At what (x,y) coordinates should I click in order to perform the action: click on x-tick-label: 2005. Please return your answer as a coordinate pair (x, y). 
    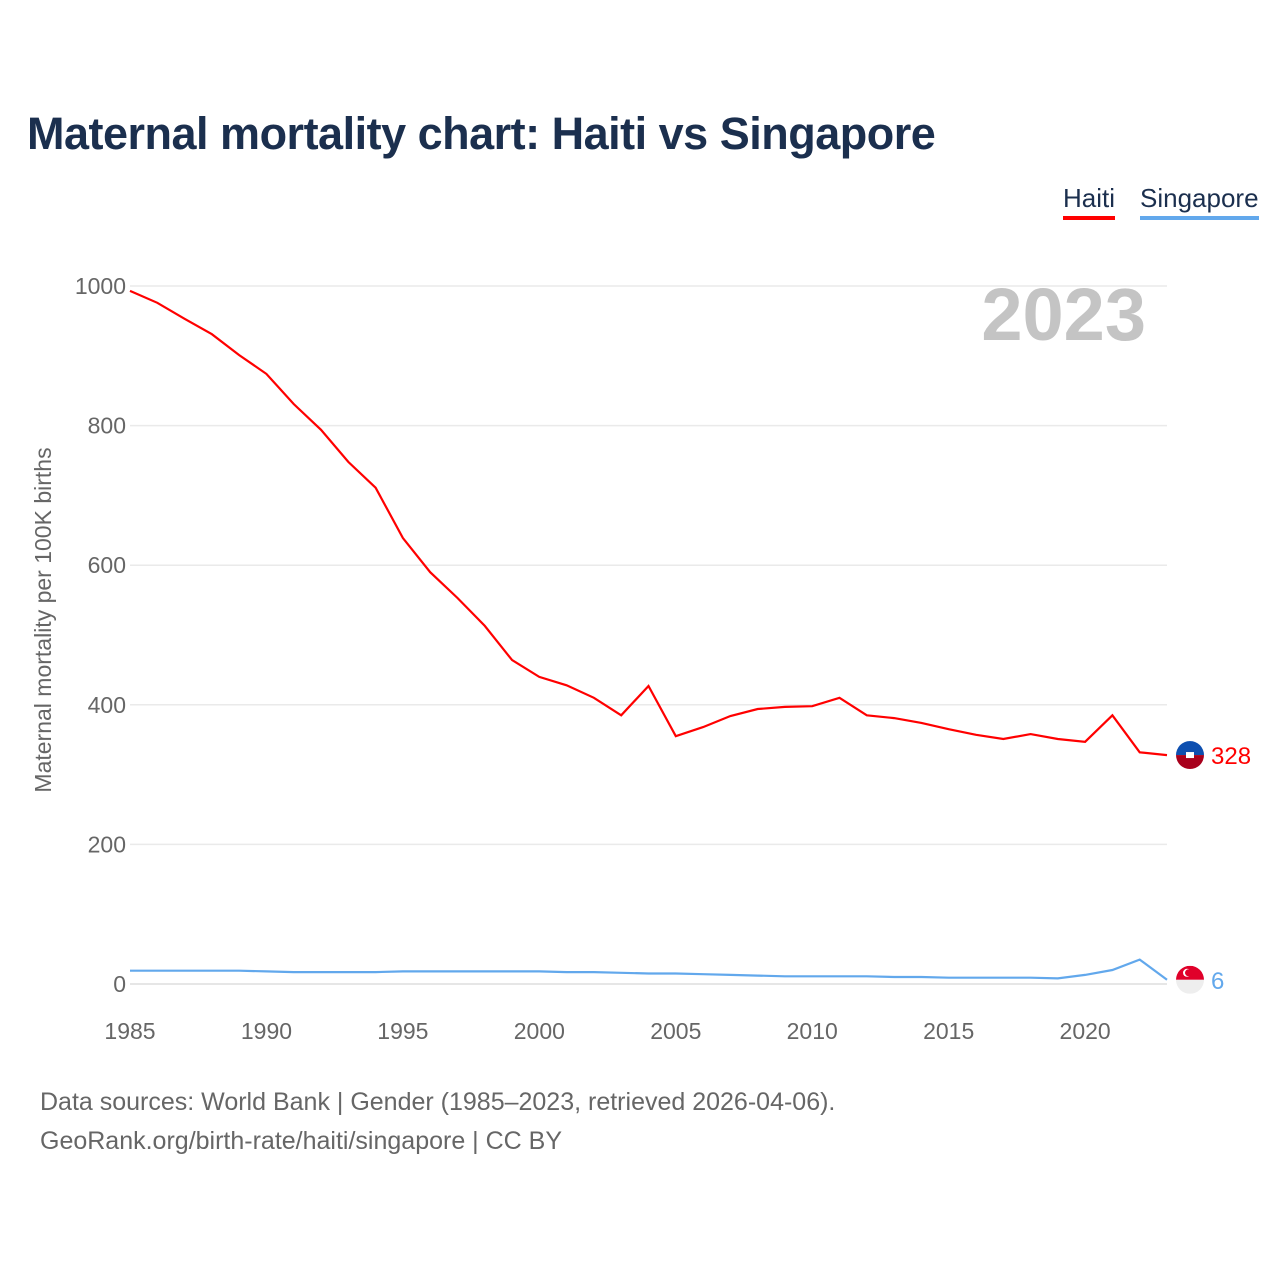
    Looking at the image, I should click on (675, 1031).